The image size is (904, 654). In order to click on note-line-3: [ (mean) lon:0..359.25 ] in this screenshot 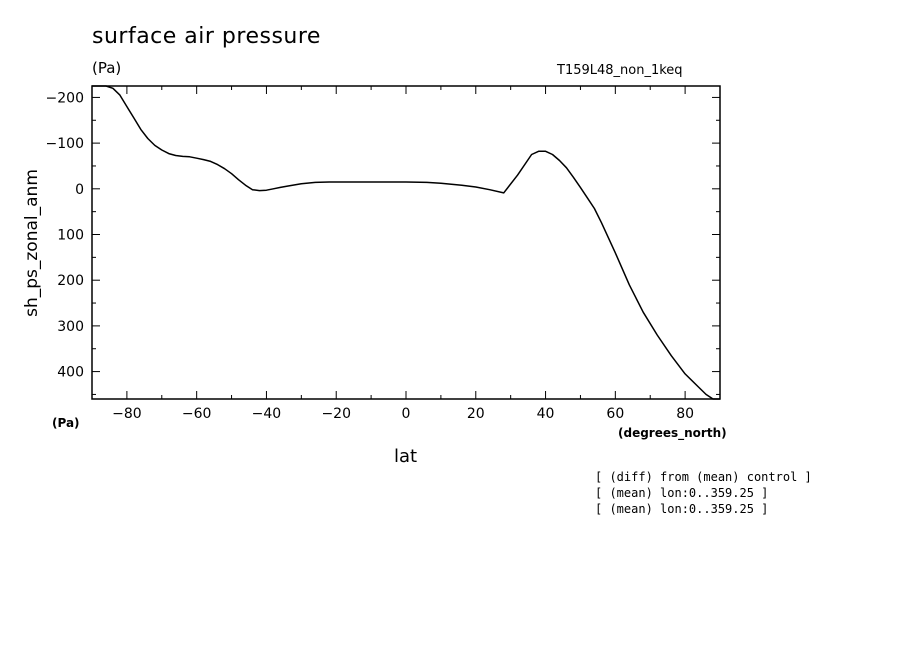, I will do `click(682, 509)`.